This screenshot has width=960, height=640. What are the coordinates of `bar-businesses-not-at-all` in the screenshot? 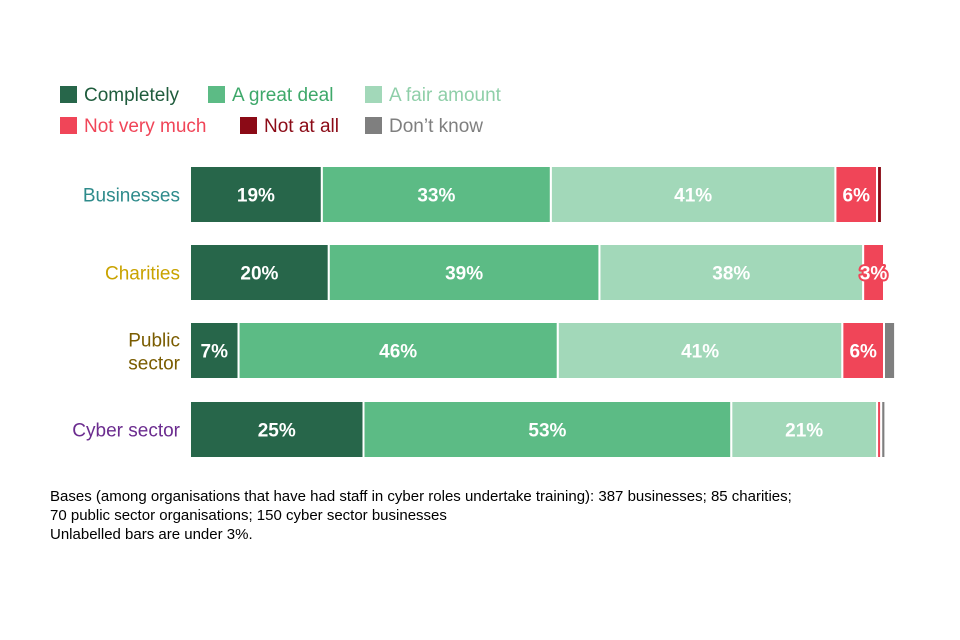 It's located at (879, 194).